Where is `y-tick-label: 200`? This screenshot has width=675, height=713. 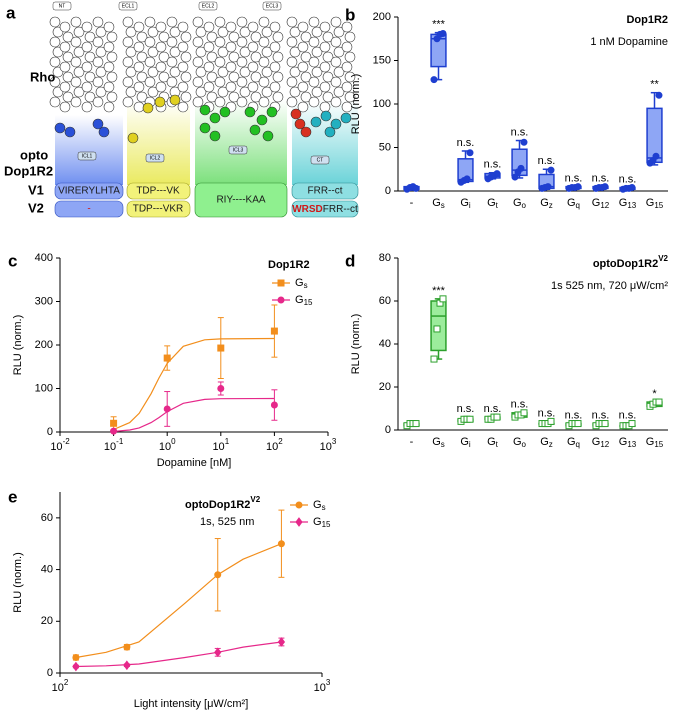
y-tick-label: 200 is located at coordinates (382, 17).